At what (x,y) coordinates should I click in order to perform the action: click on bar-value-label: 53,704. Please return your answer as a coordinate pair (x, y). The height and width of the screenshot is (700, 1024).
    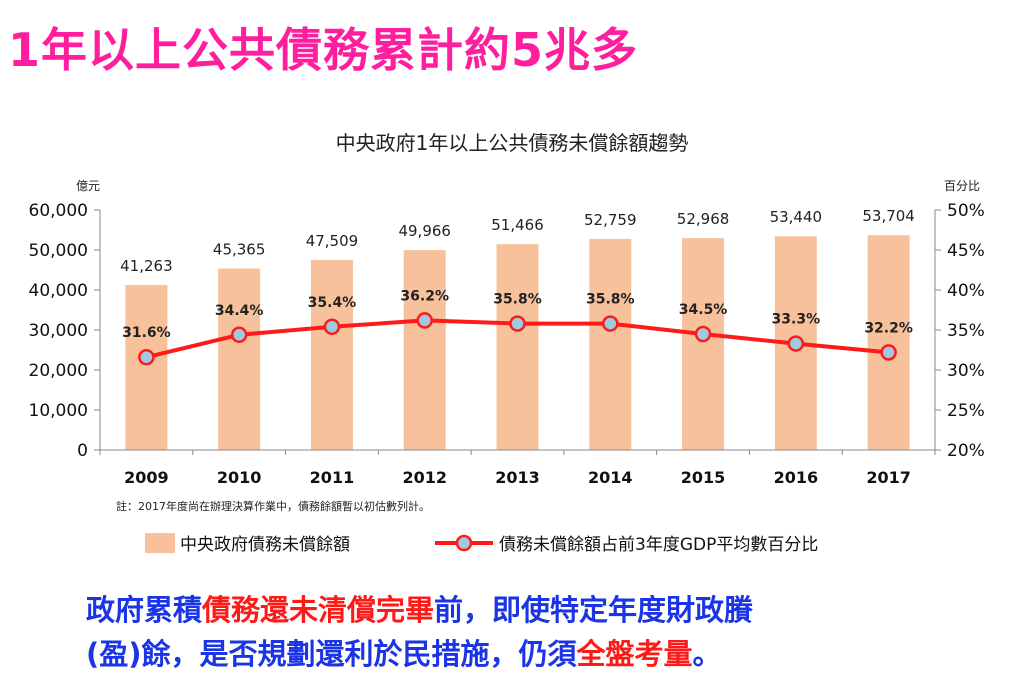
    Looking at the image, I should click on (888, 216).